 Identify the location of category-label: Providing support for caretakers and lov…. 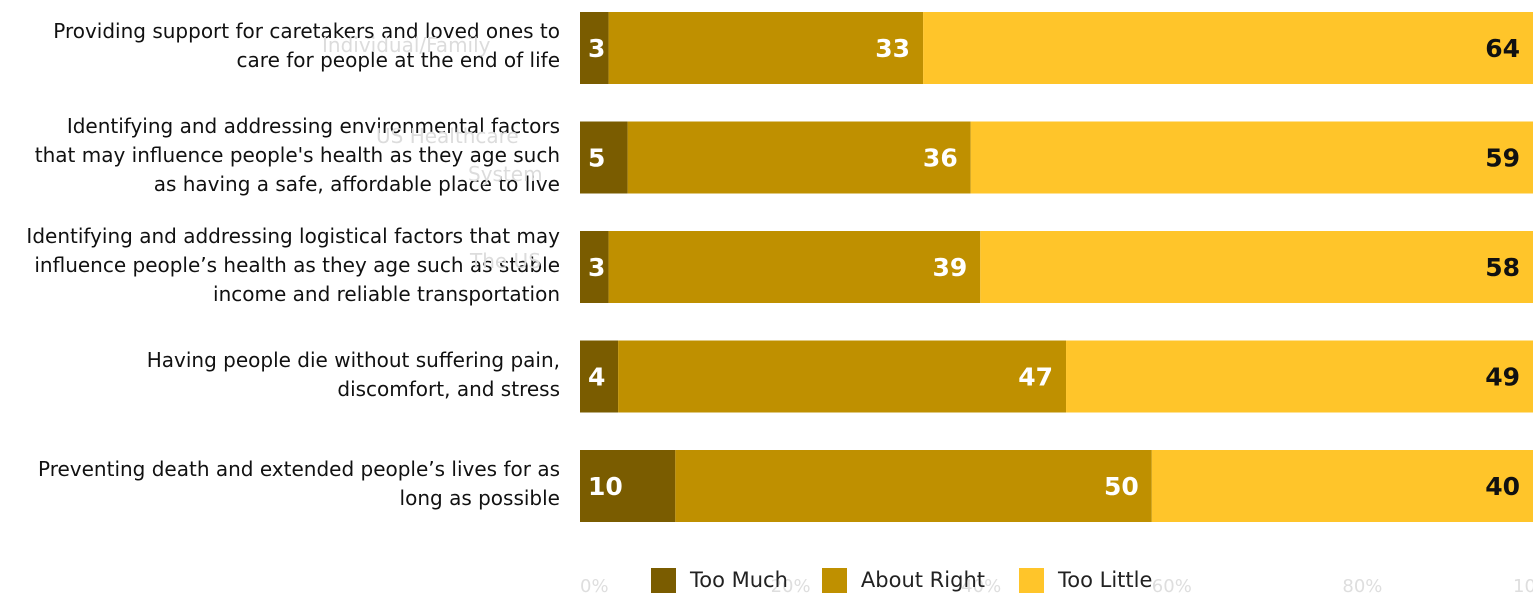
(280, 46).